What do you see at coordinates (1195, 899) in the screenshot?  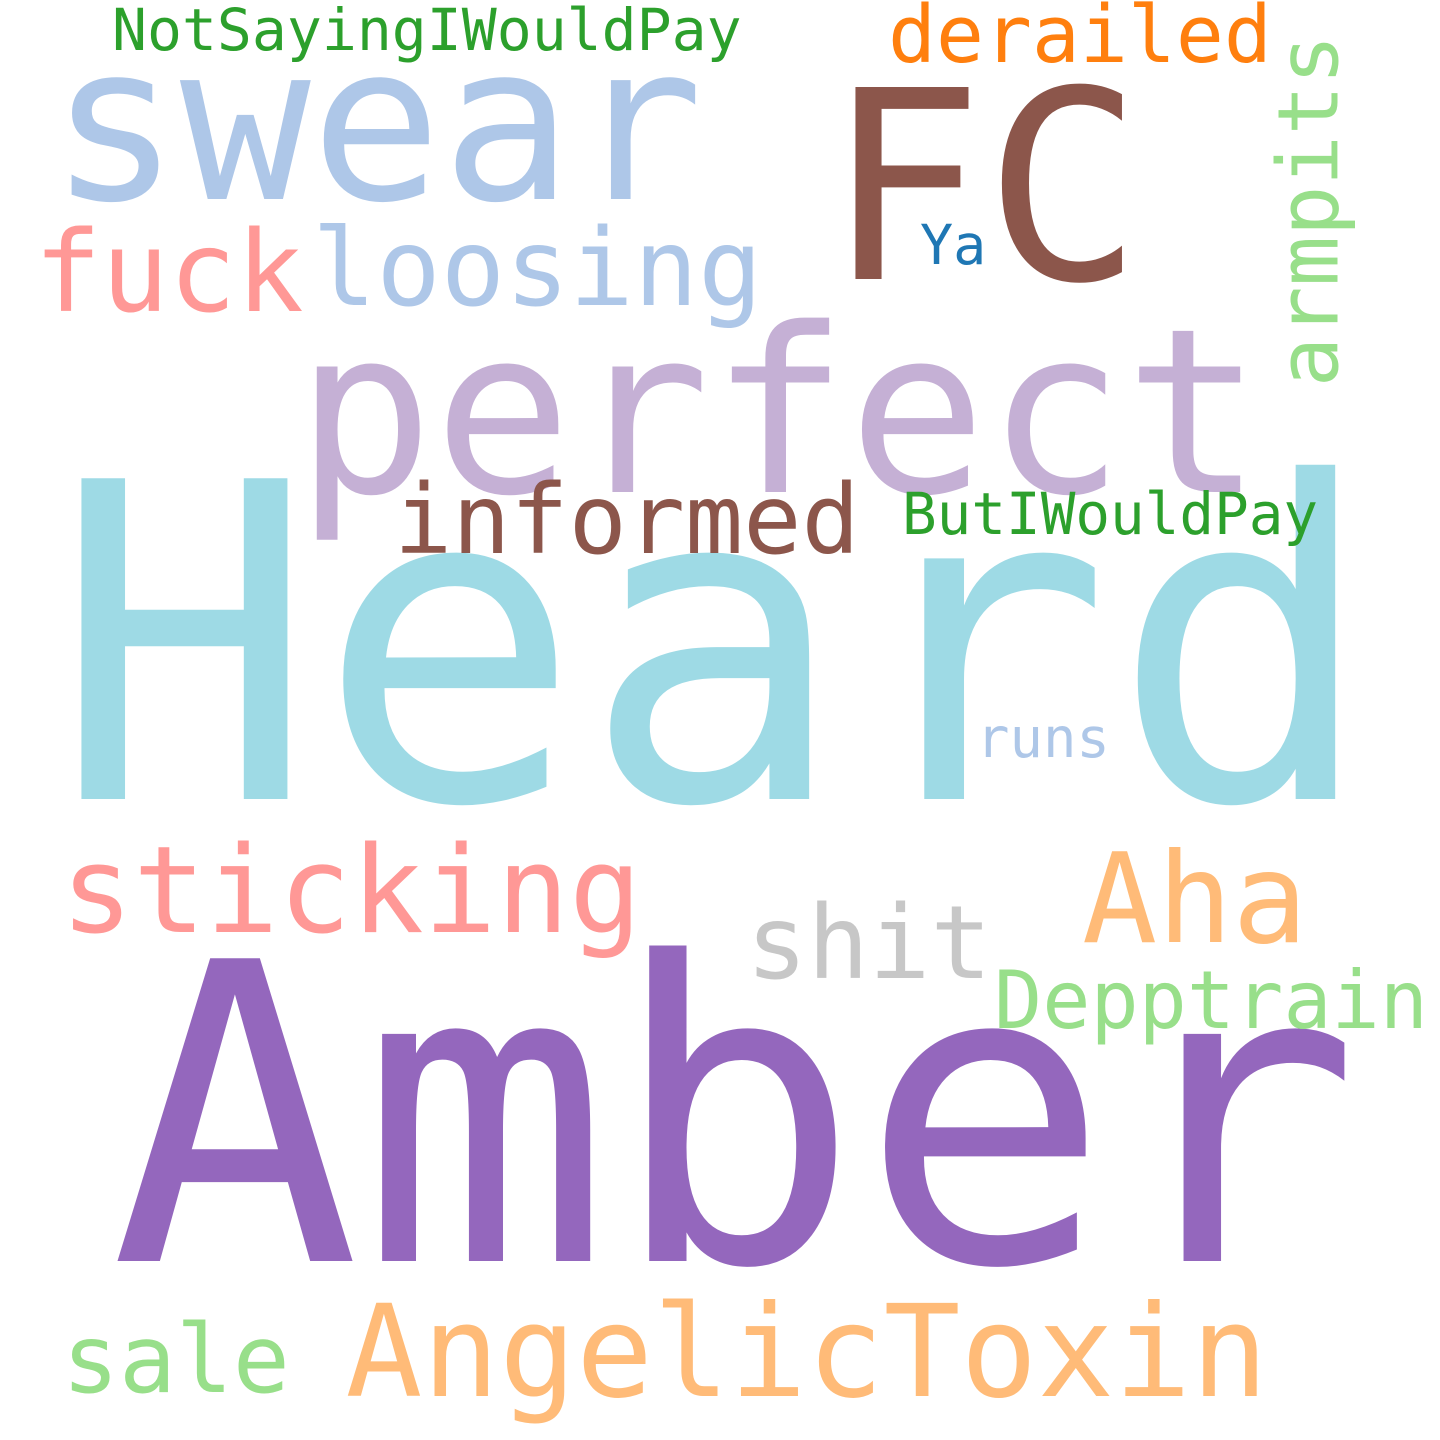 I see `word-aha: Aha` at bounding box center [1195, 899].